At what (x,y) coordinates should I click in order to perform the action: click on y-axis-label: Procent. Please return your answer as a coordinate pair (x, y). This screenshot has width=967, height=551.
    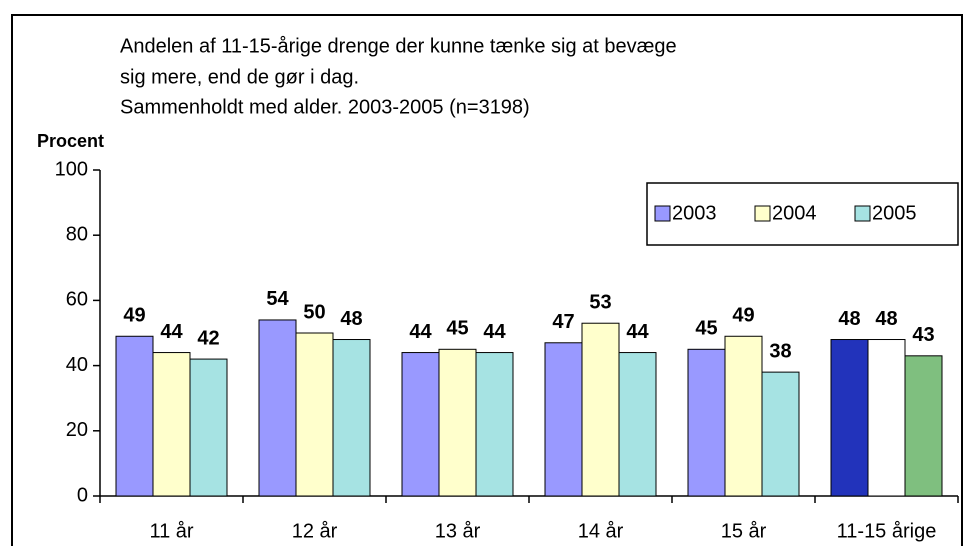
    Looking at the image, I should click on (70, 141).